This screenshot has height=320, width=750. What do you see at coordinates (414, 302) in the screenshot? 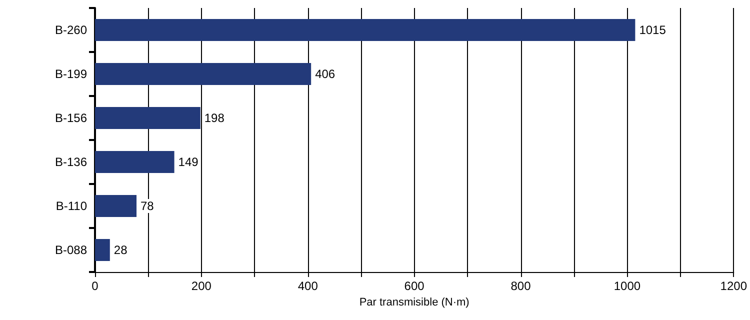
I see `x-axis-title: Par transmisible (N·m)` at bounding box center [414, 302].